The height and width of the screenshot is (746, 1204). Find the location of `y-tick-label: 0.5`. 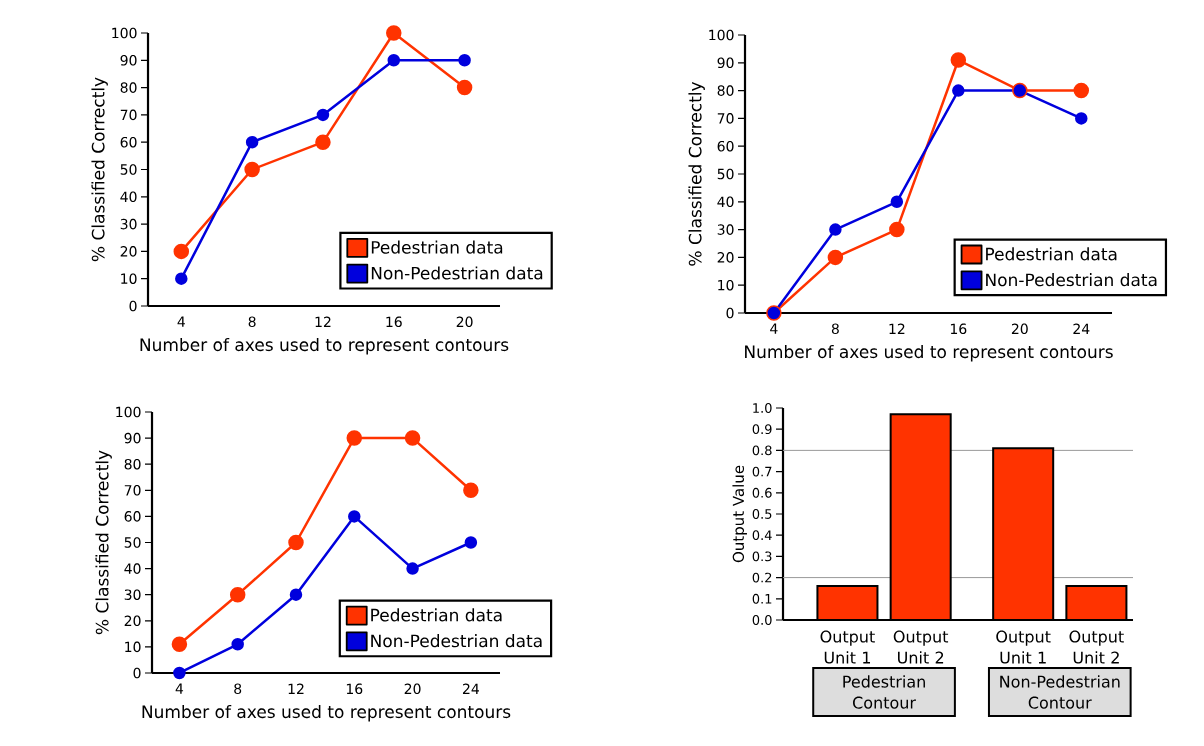

y-tick-label: 0.5 is located at coordinates (762, 514).